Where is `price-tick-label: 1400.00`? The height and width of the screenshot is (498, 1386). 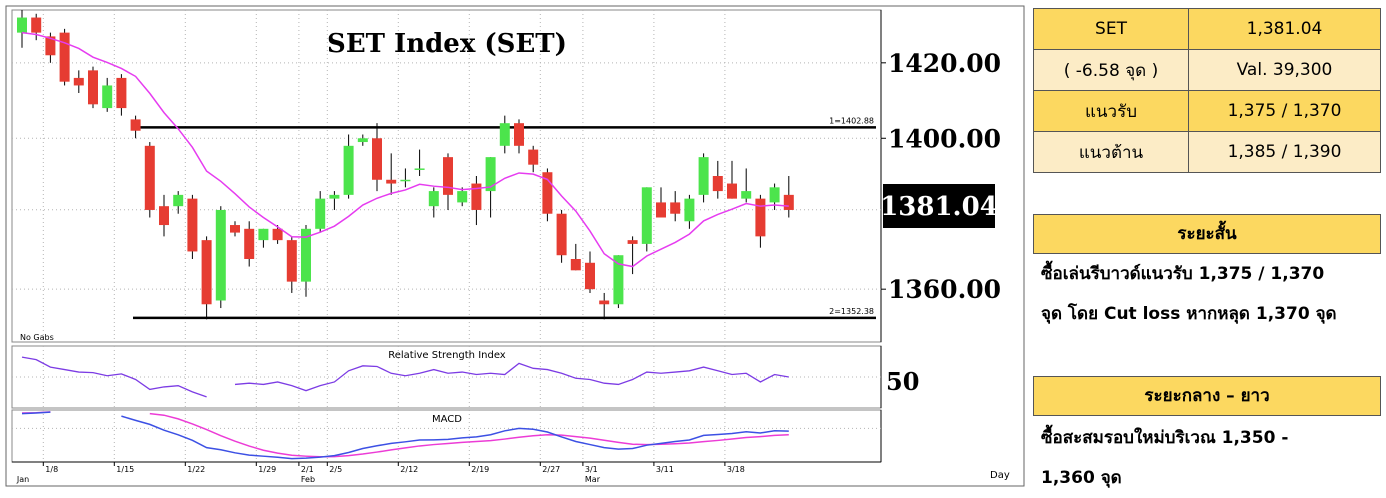 price-tick-label: 1400.00 is located at coordinates (944, 138).